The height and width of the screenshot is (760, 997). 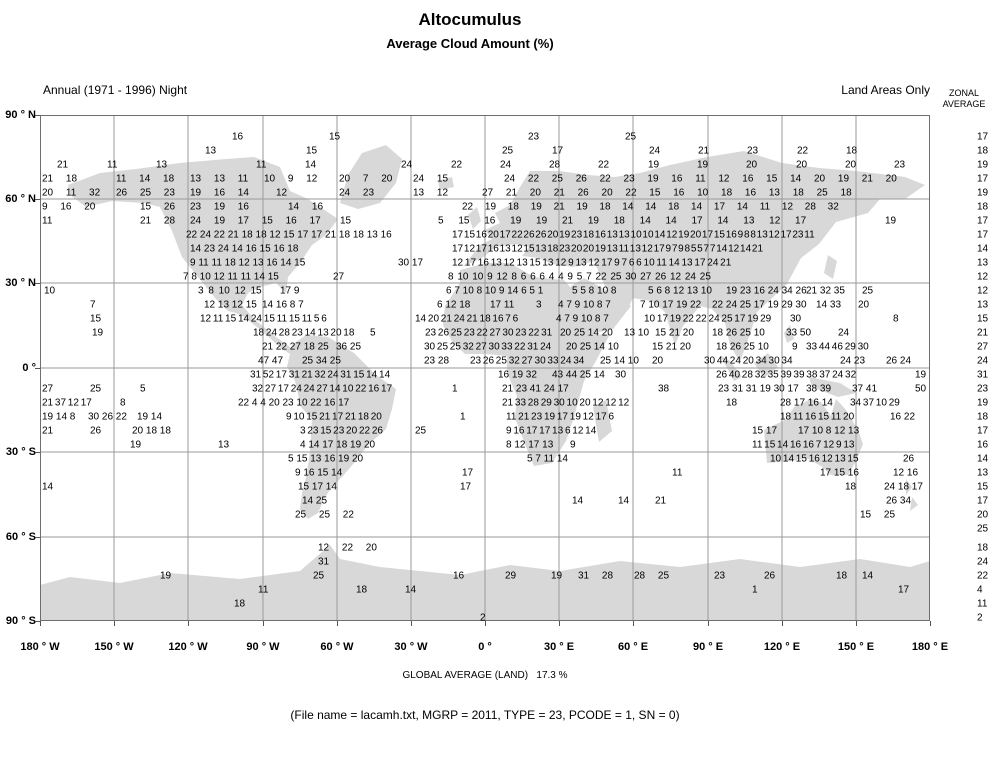 What do you see at coordinates (373, 333) in the screenshot?
I see `cloud-amount-value: 5` at bounding box center [373, 333].